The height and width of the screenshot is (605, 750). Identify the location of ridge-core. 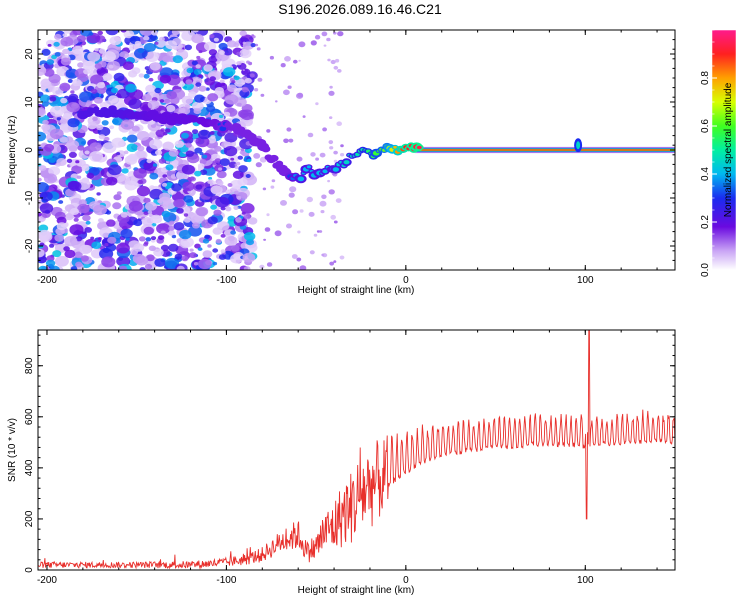
(395, 147).